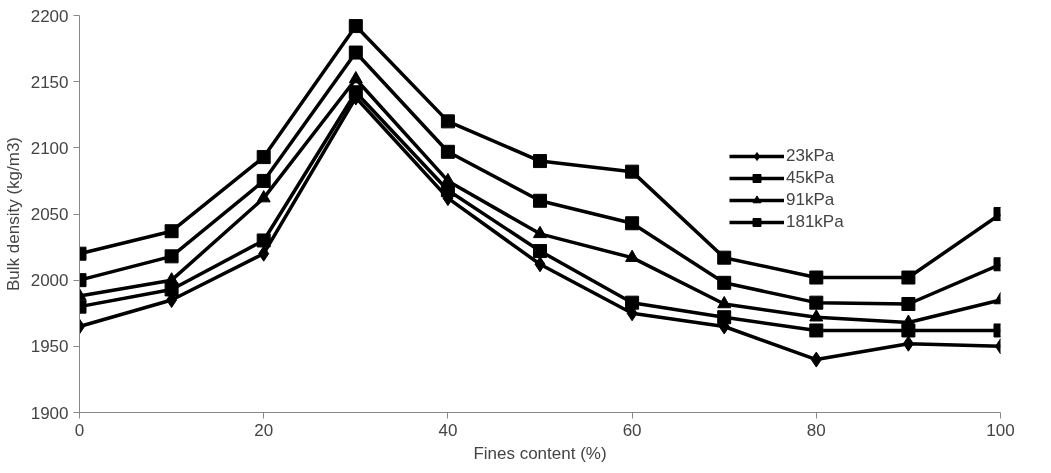 Image resolution: width=1051 pixels, height=473 pixels. I want to click on x-tick-label: 20, so click(264, 430).